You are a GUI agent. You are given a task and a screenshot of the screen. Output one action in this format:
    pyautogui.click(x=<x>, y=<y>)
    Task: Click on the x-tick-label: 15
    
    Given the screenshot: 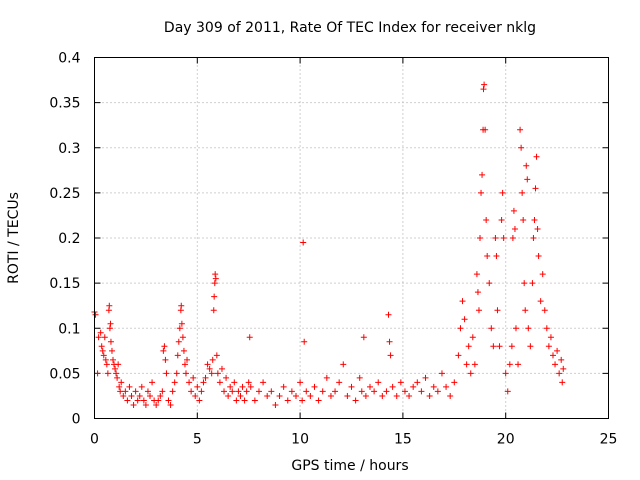 What is the action you would take?
    pyautogui.click(x=403, y=440)
    